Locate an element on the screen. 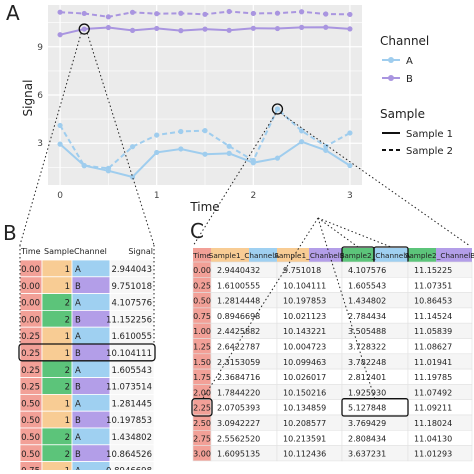 Image resolution: width=474 pixels, height=474 pixels. table-b-signal: 2.944043 is located at coordinates (131, 270).